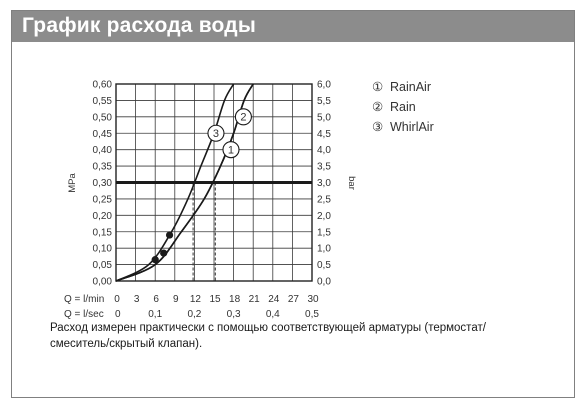 This screenshot has height=409, width=586. Describe the element at coordinates (103, 282) in the screenshot. I see `y-left-tick-label: 0,00` at that location.